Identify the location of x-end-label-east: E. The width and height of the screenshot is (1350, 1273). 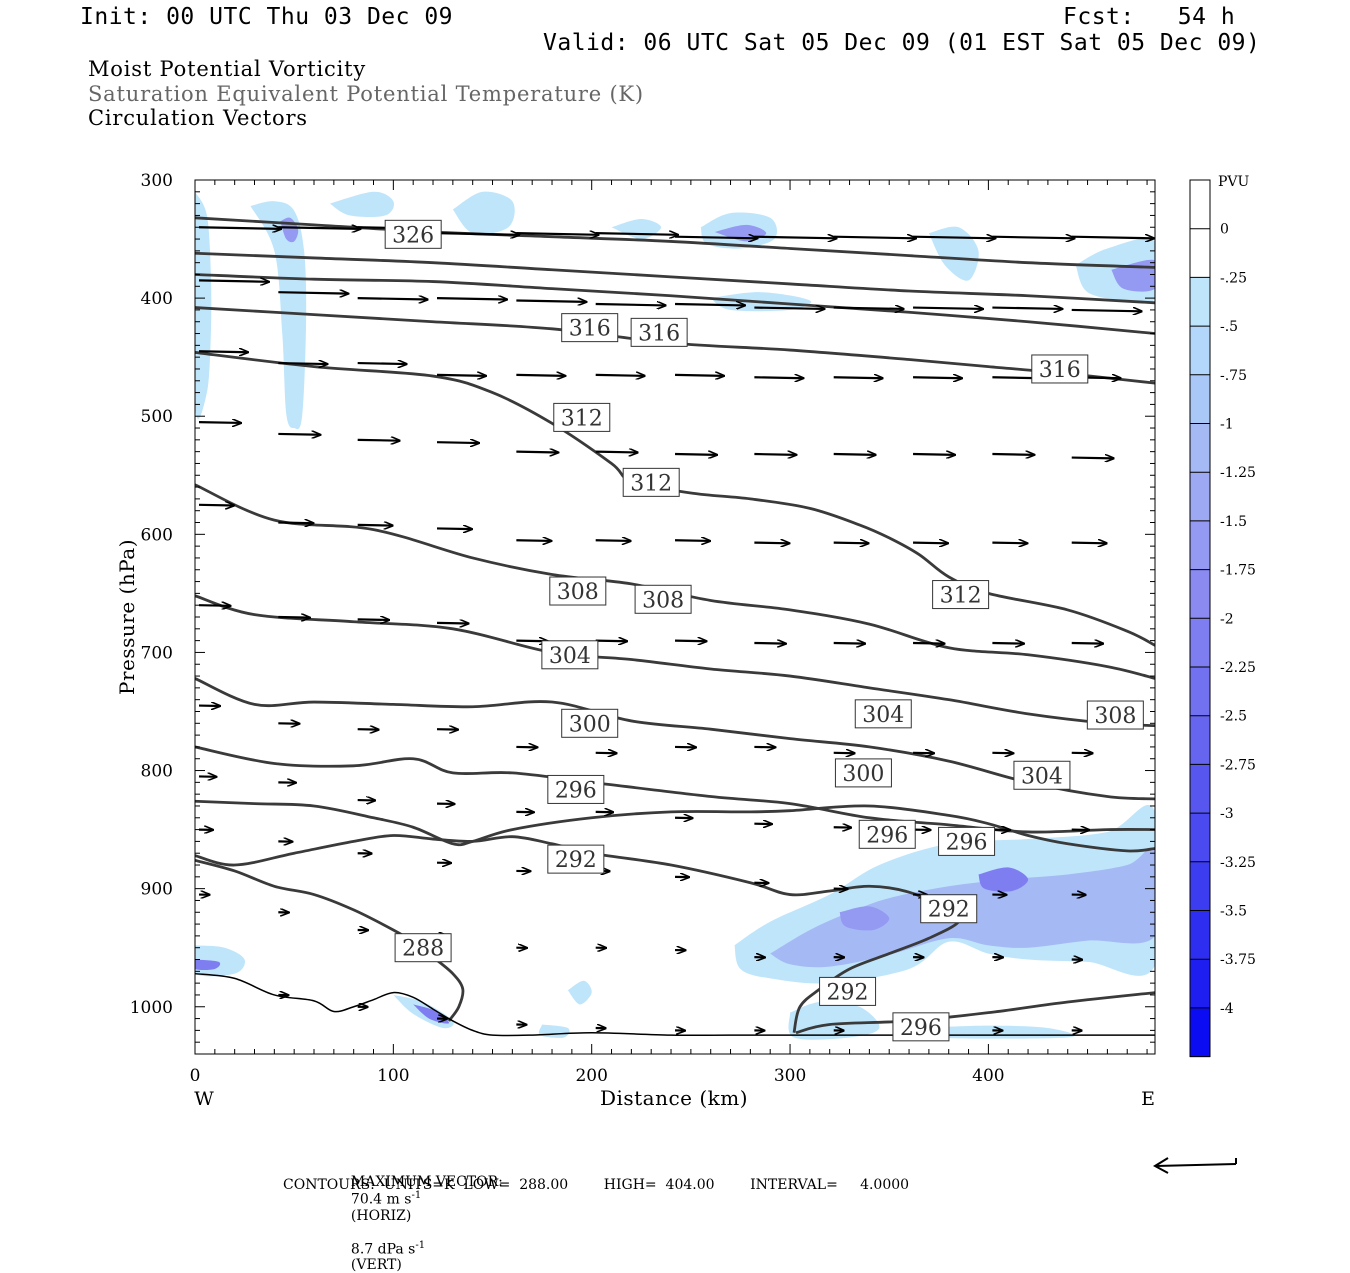
(1148, 1099).